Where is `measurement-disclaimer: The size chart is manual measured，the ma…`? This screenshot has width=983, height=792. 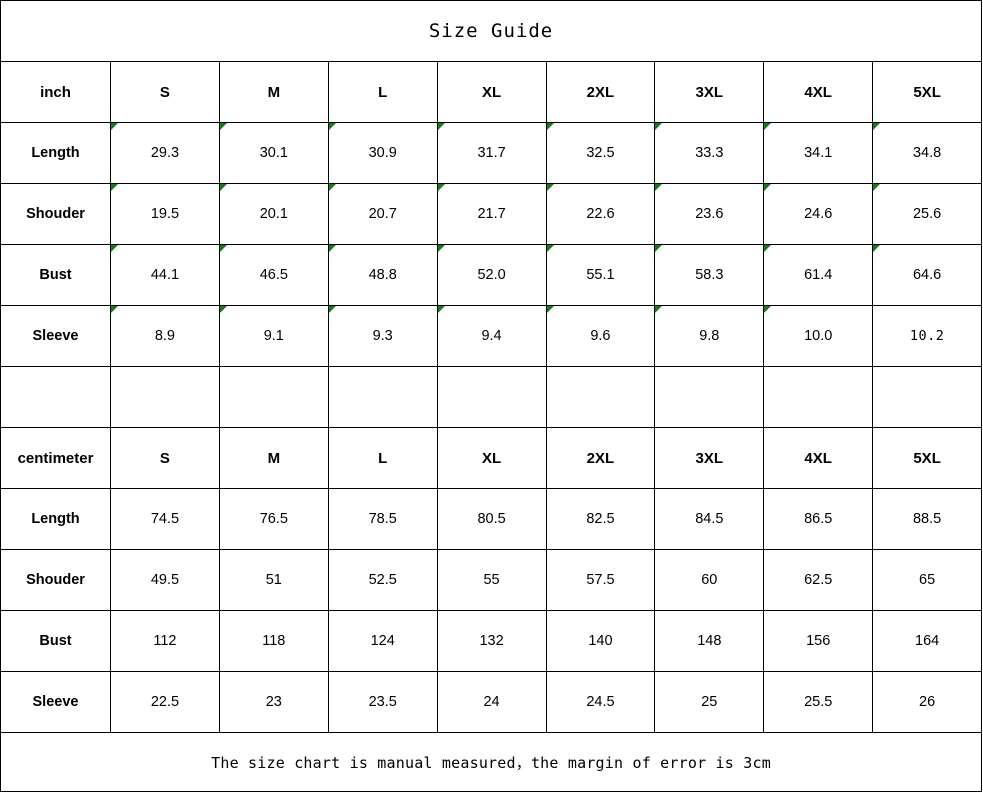 measurement-disclaimer: The size chart is manual measured，the ma… is located at coordinates (491, 762).